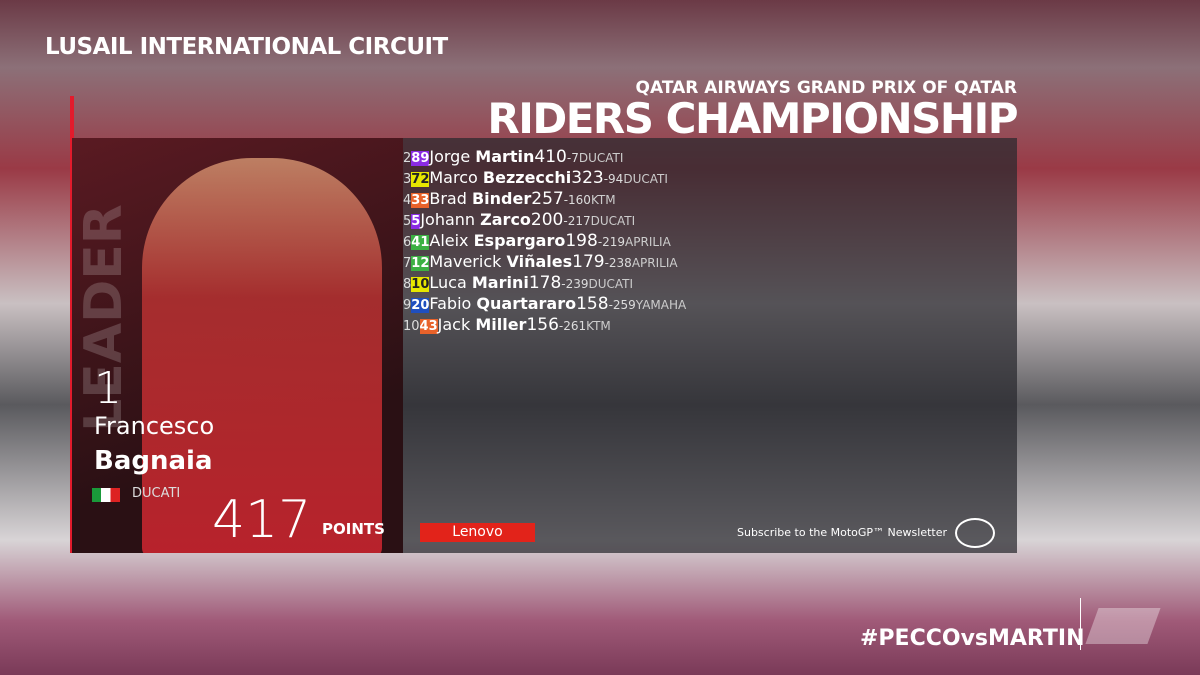 The image size is (1200, 675). I want to click on position: 9, so click(407, 305).